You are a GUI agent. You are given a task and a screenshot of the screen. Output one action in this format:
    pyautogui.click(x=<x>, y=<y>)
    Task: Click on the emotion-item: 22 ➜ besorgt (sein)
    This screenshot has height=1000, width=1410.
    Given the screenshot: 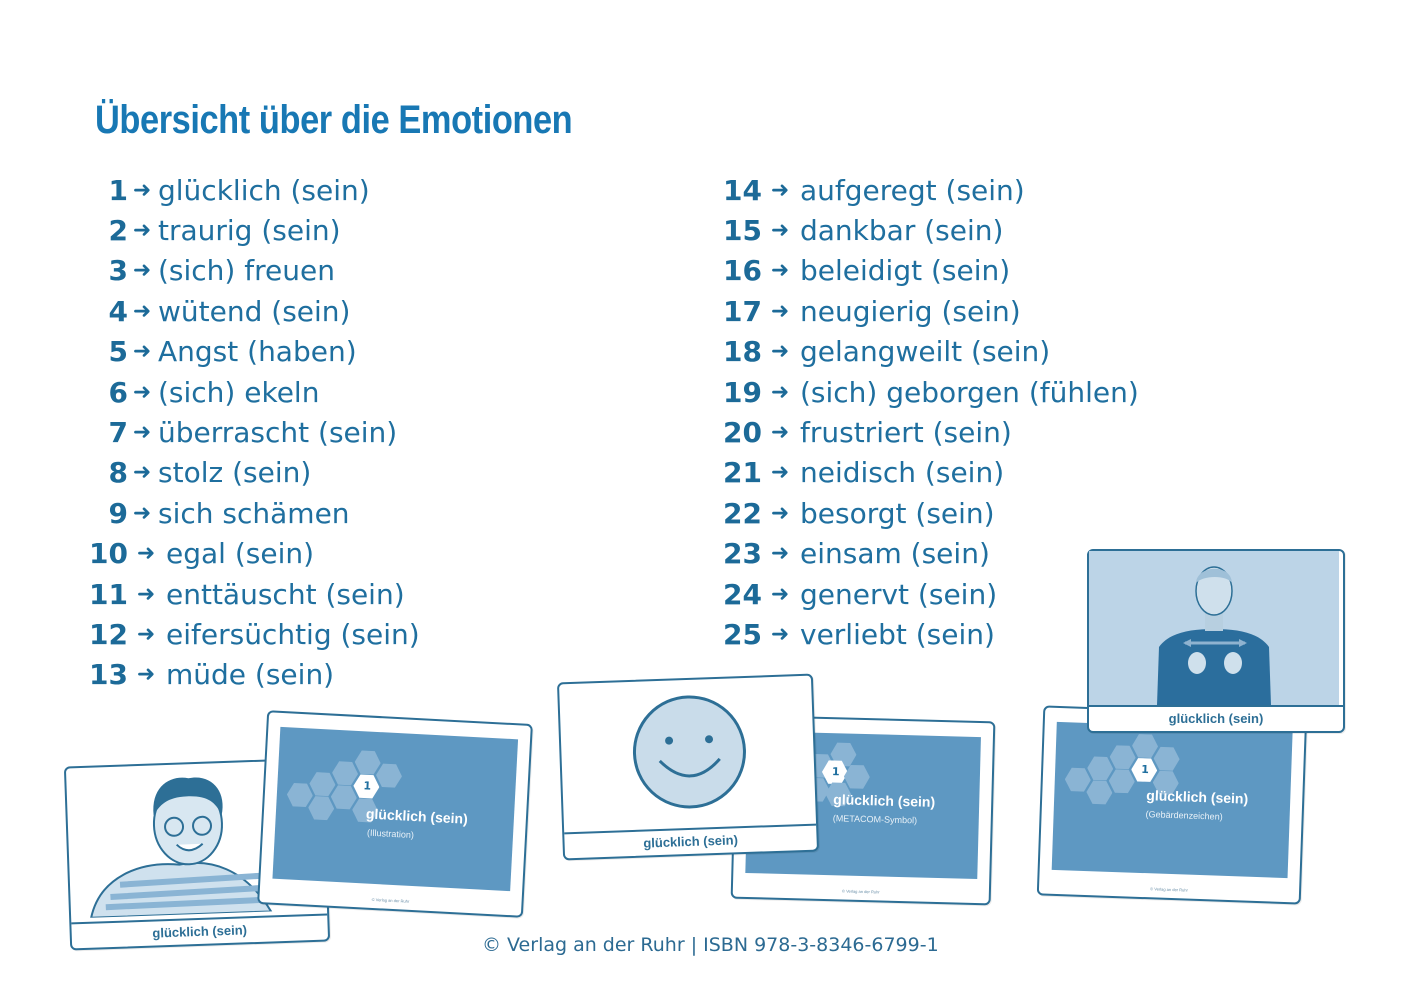 What is the action you would take?
    pyautogui.click(x=929, y=513)
    